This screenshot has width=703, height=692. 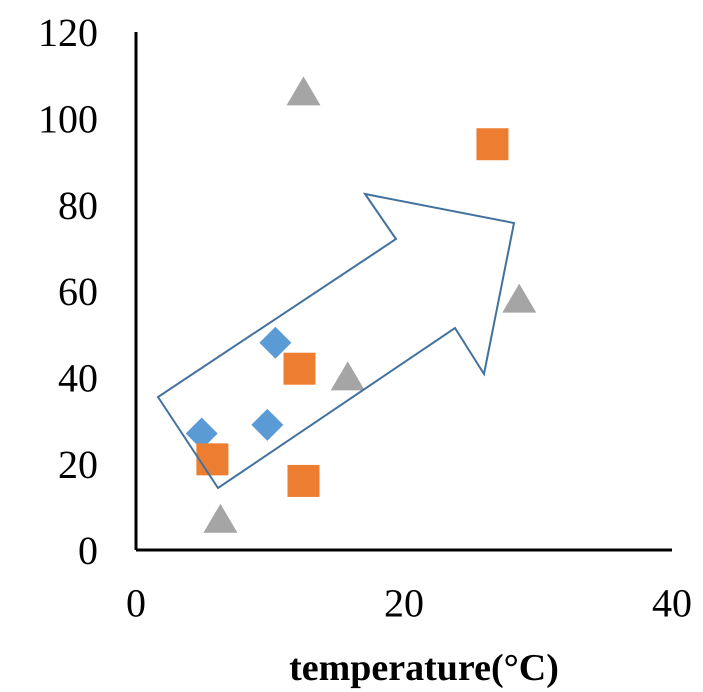 I want to click on x-tick-label: 0, so click(x=136, y=603).